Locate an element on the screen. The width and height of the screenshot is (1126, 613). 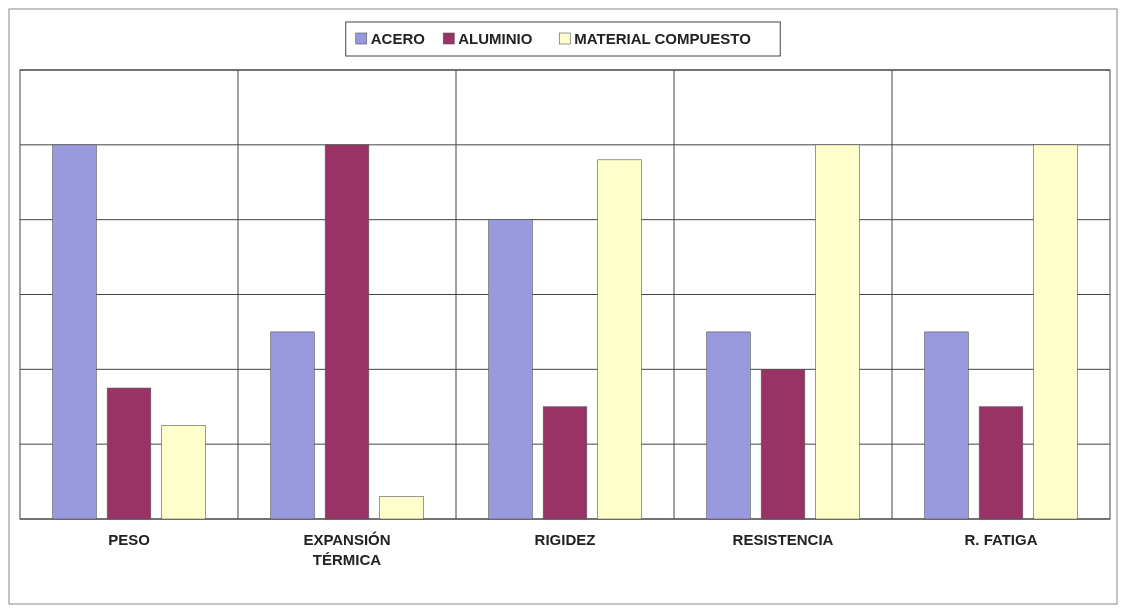
x-tick-label: RIGIDEZ is located at coordinates (565, 539).